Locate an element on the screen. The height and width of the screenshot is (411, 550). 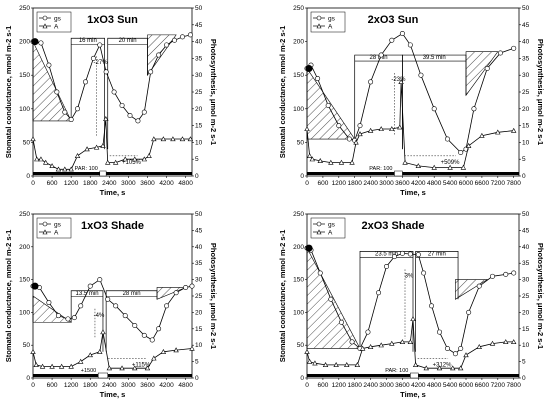
y-tick-label-left: 200 is located at coordinates (298, 42).